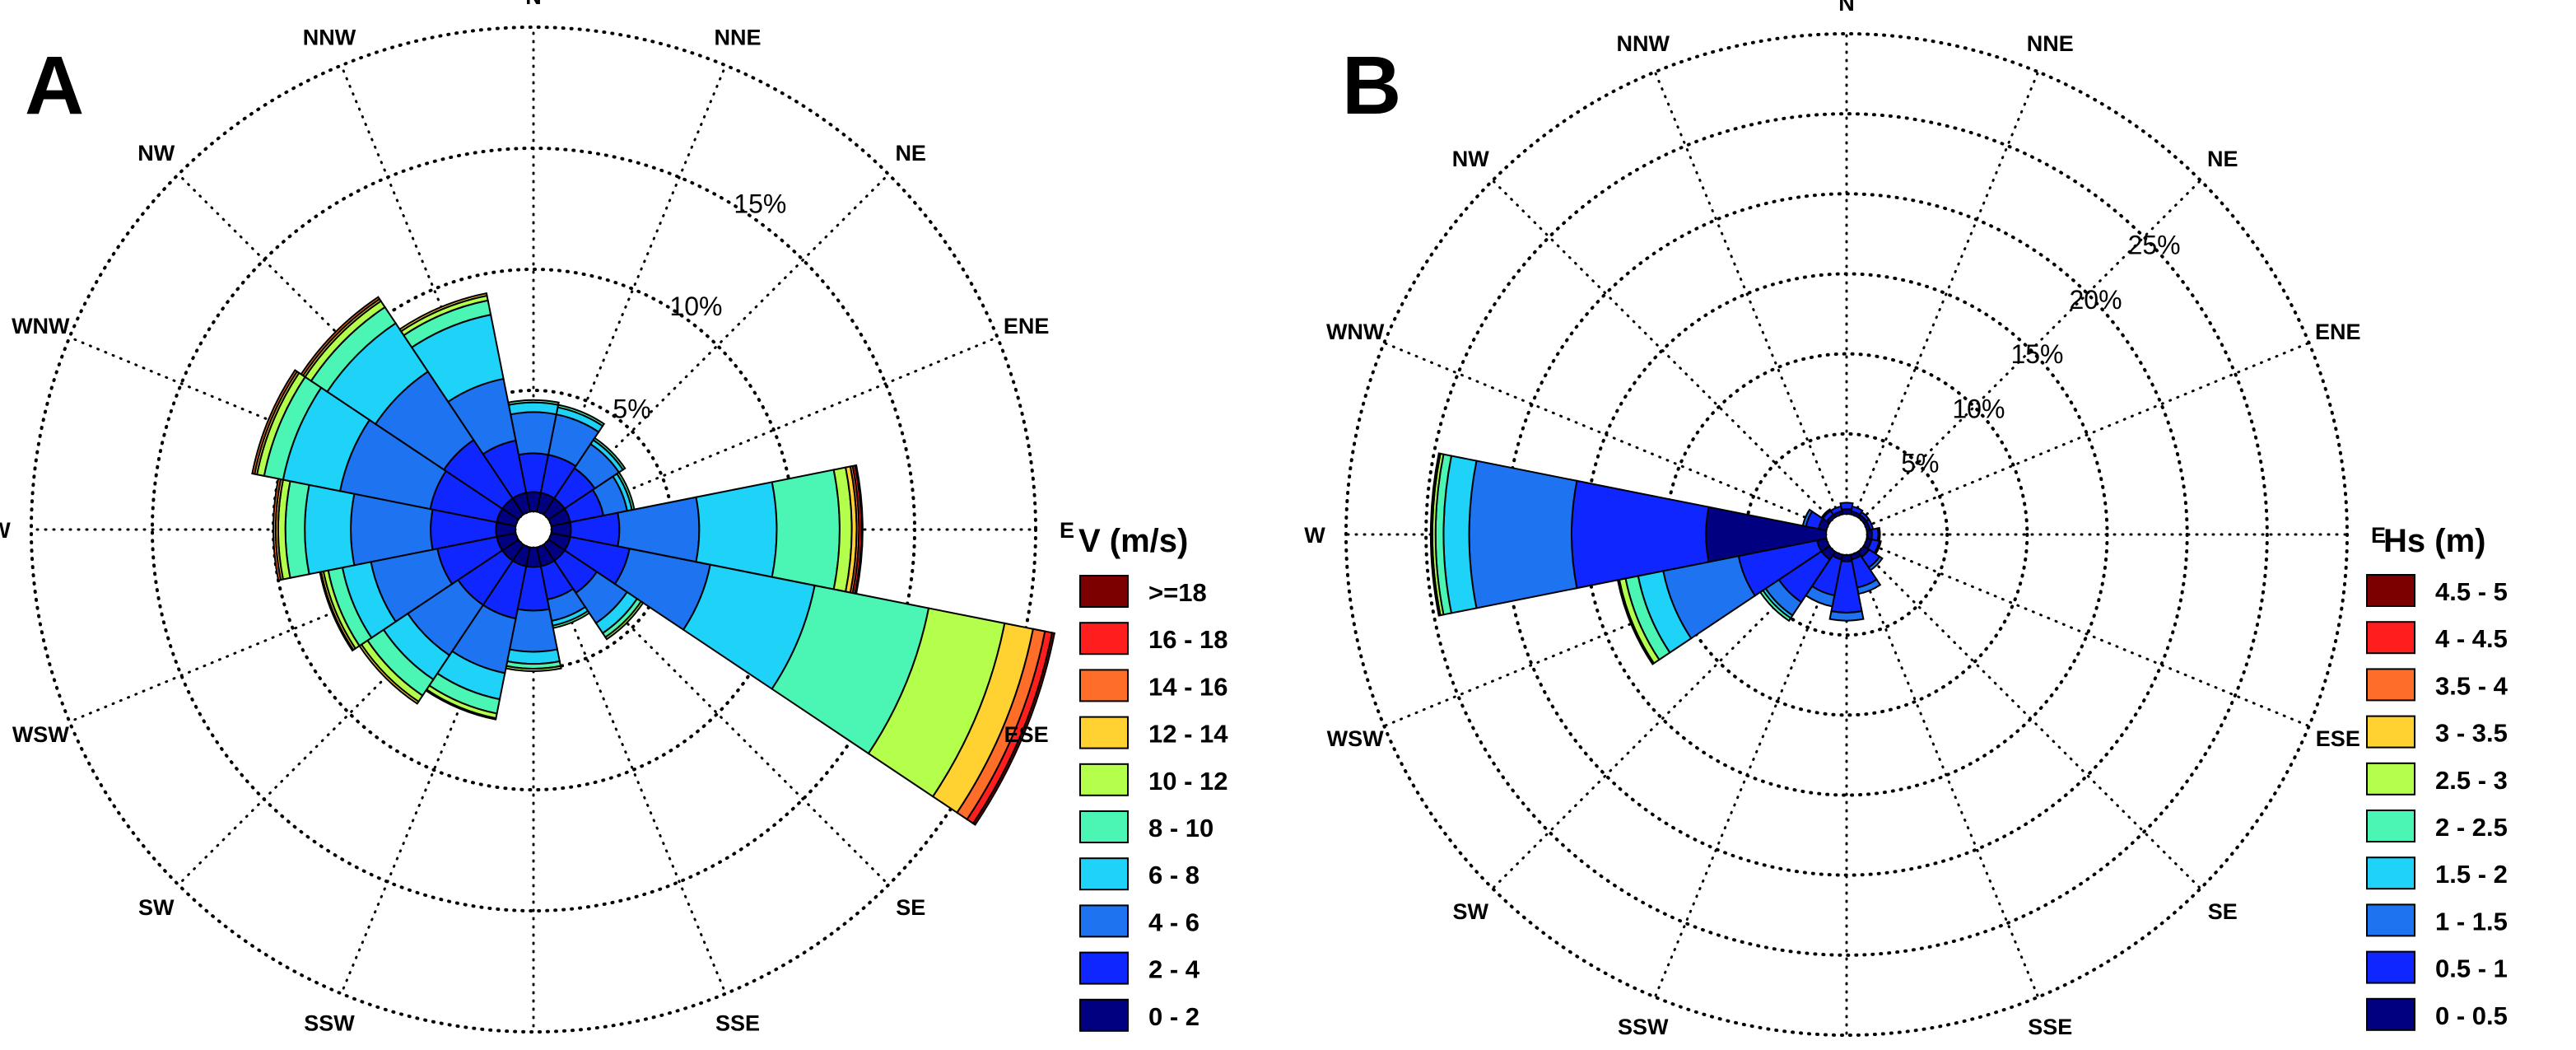  What do you see at coordinates (1180, 828) in the screenshot?
I see `legend-label-4: 8 - 10` at bounding box center [1180, 828].